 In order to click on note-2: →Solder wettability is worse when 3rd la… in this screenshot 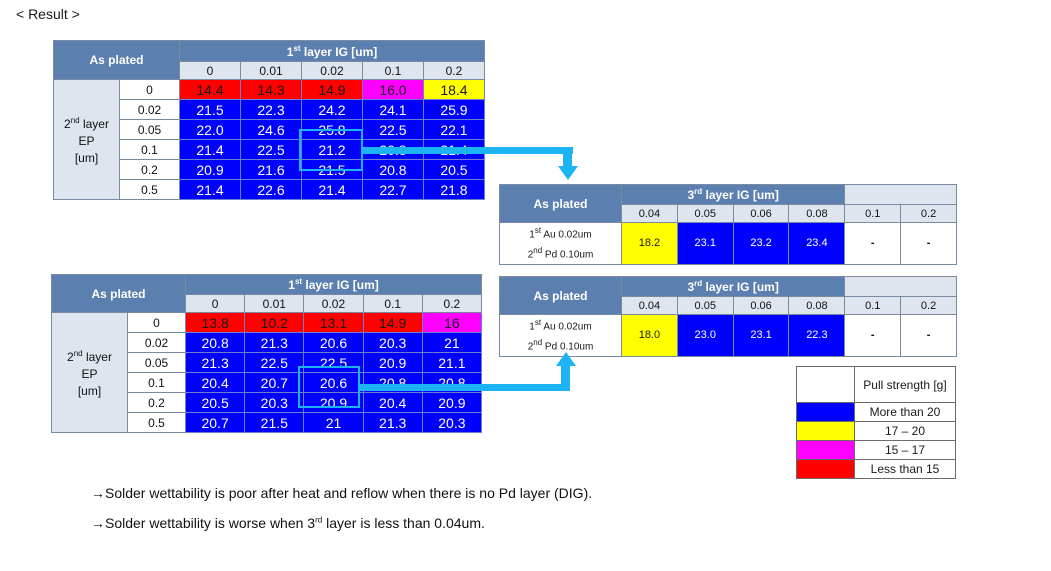, I will do `click(288, 523)`.